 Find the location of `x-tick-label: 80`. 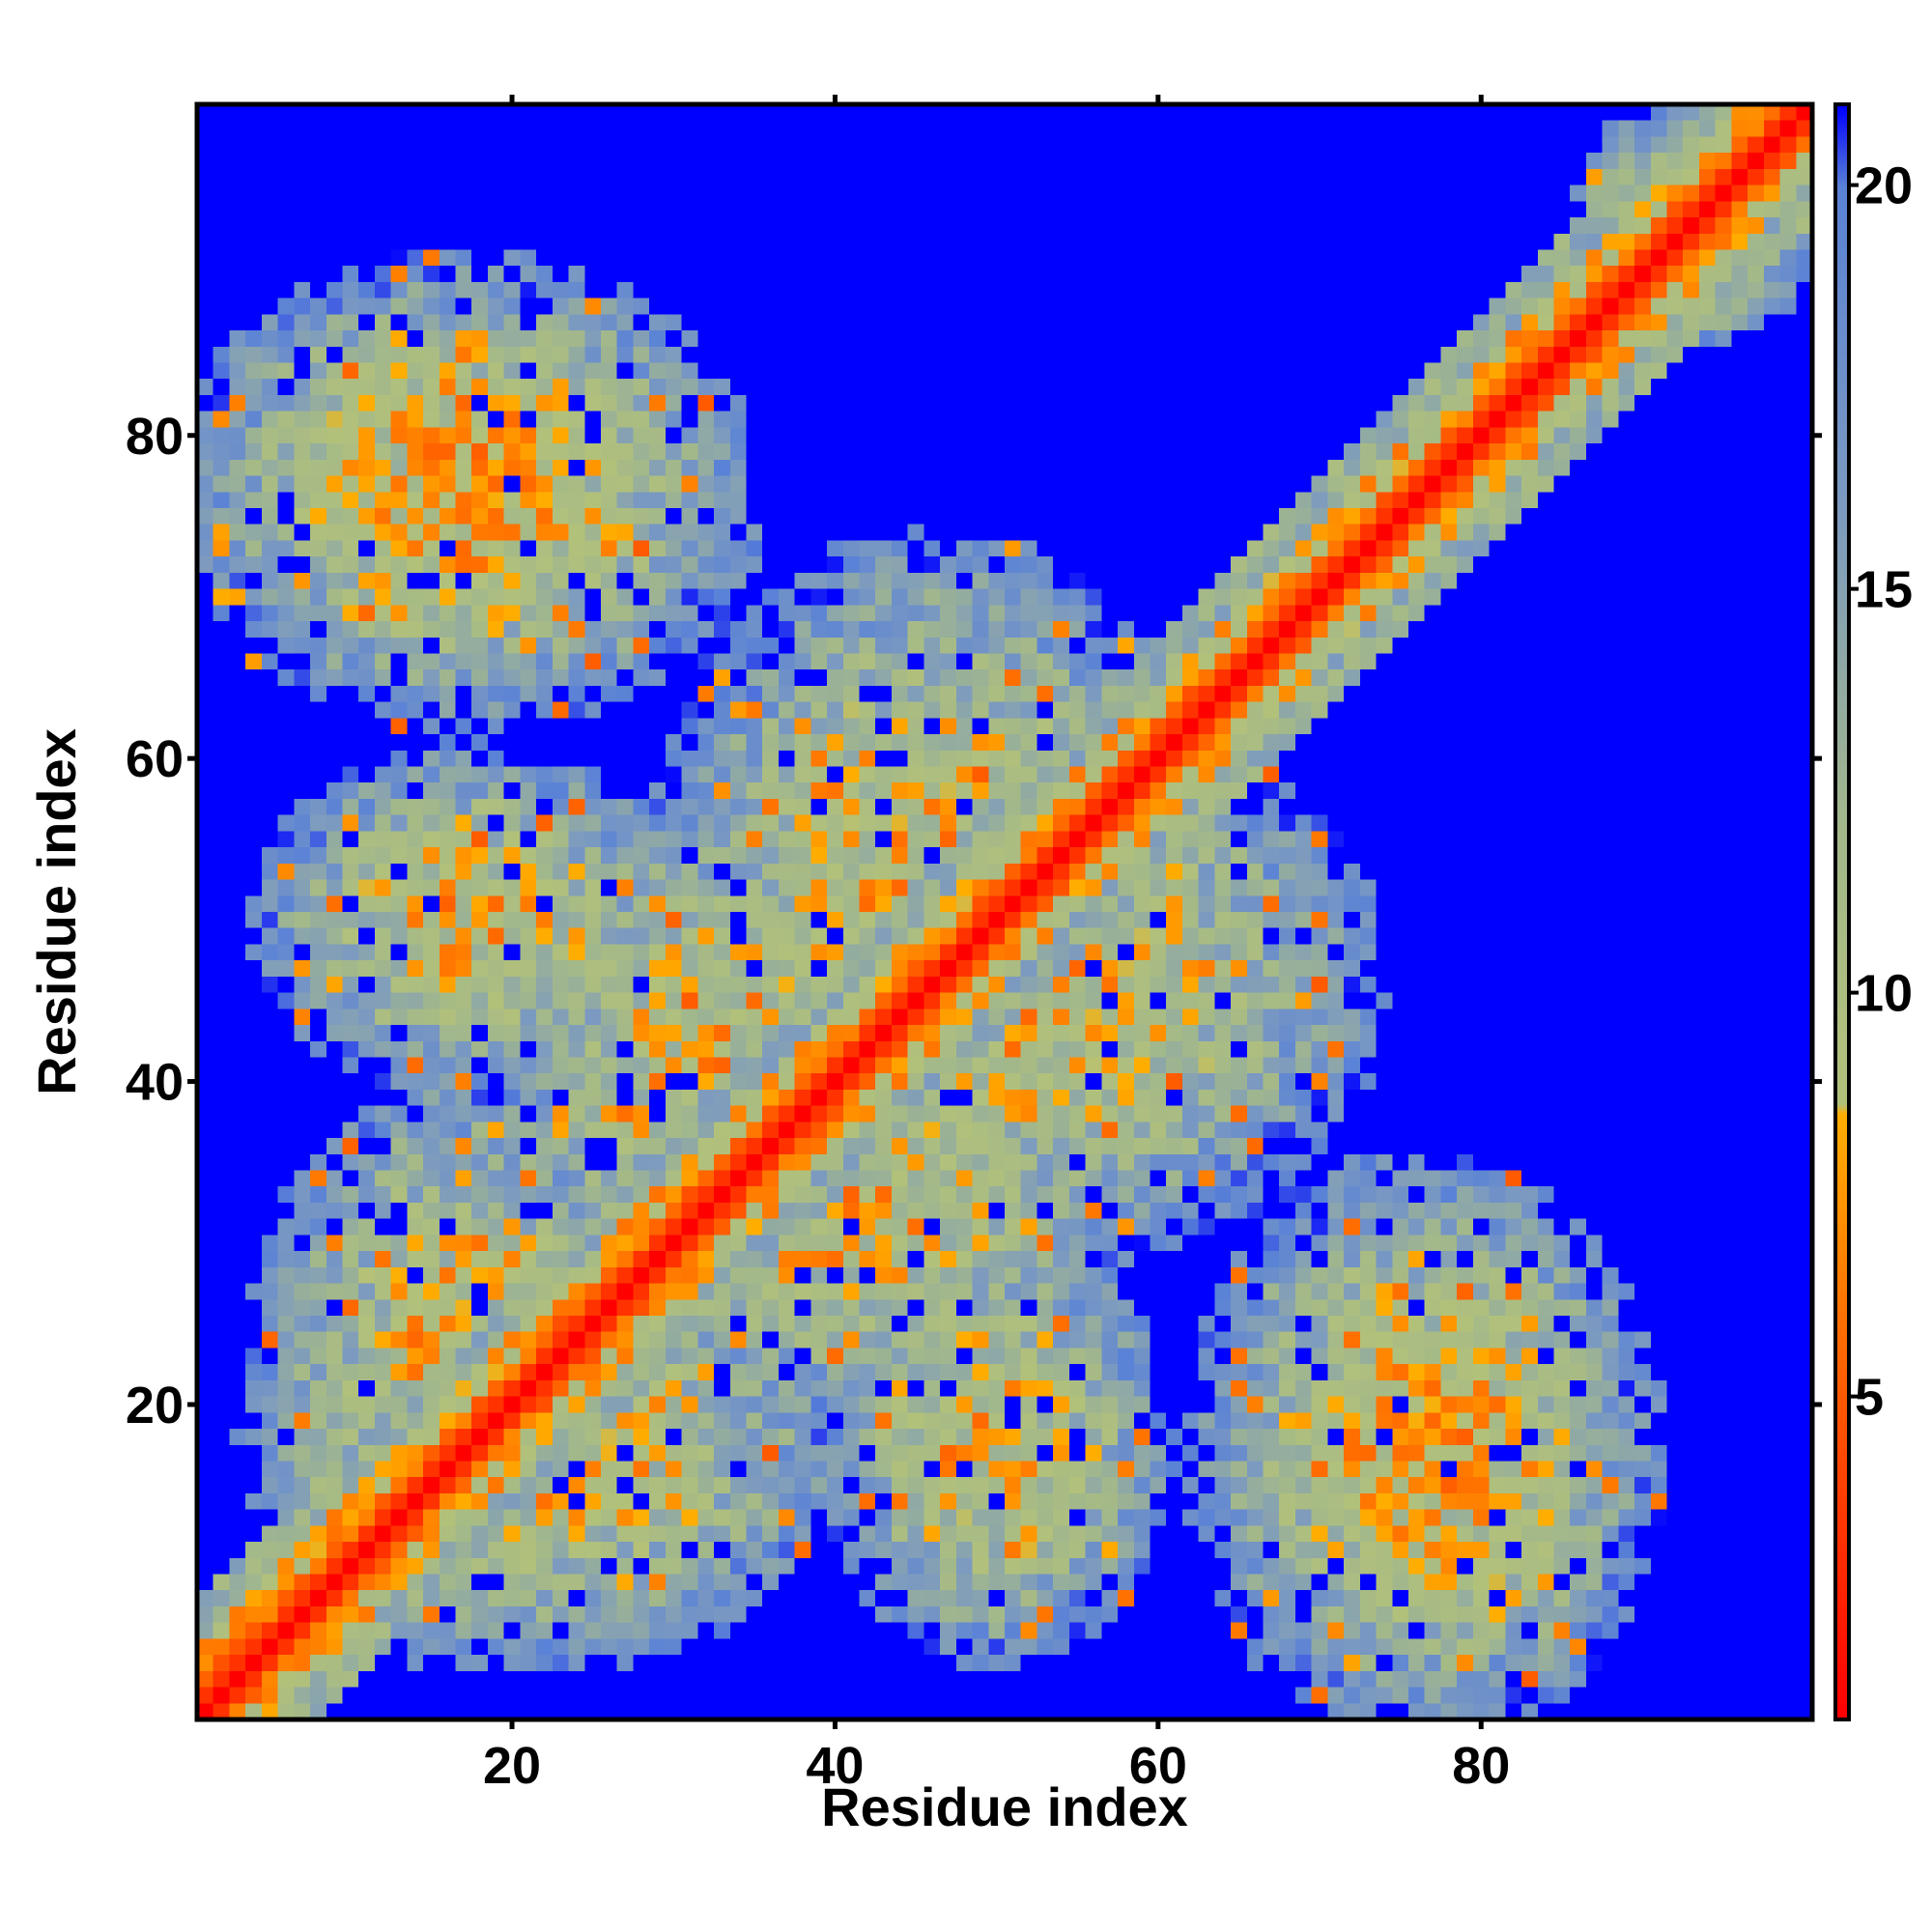

x-tick-label: 80 is located at coordinates (1481, 1766).